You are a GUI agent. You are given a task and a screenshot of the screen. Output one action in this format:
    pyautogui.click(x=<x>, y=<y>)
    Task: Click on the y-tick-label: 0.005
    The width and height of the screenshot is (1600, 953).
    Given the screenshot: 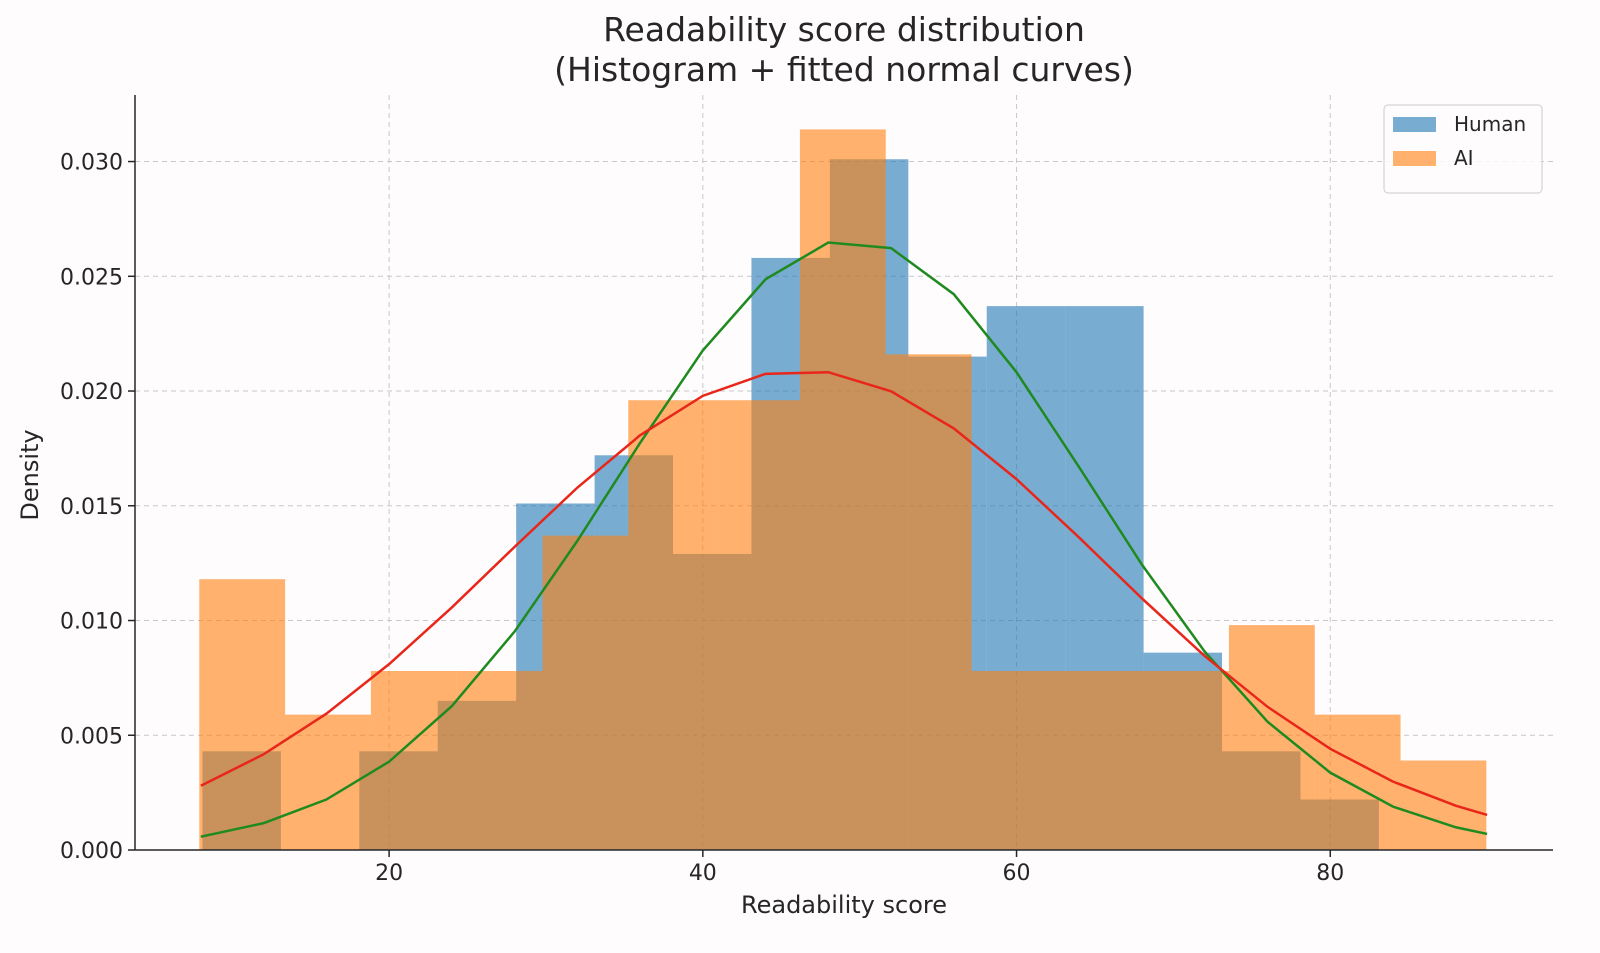 What is the action you would take?
    pyautogui.click(x=91, y=736)
    